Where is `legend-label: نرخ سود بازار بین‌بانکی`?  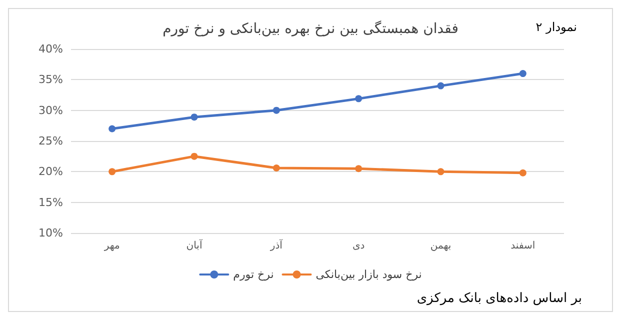 legend-label: نرخ سود بازار بین‌بانکی is located at coordinates (369, 274).